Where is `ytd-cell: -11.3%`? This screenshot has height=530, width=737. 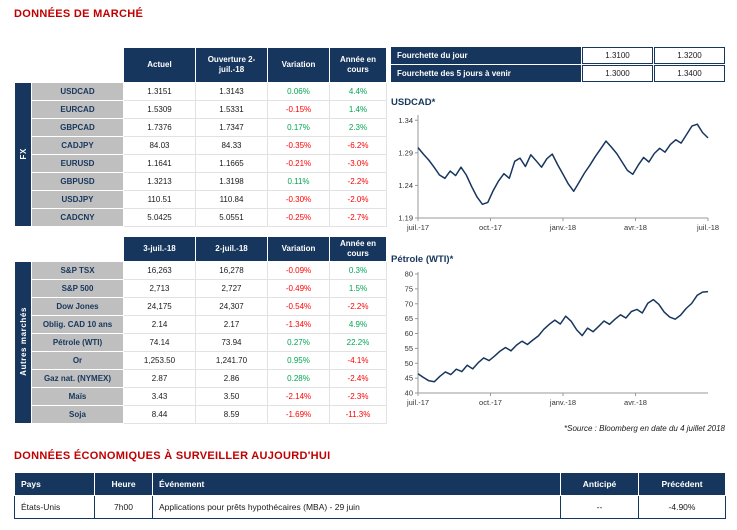
ytd-cell: -11.3% is located at coordinates (358, 414).